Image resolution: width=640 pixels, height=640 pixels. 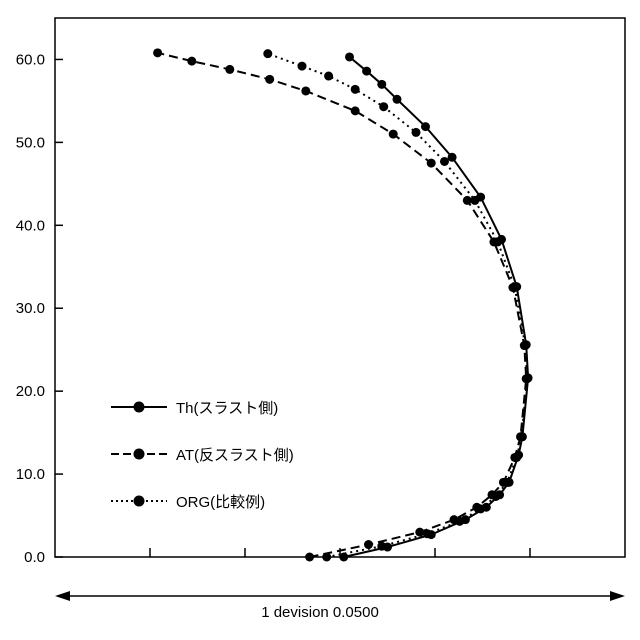 I want to click on y-tick-label: 20.0, so click(x=30, y=391).